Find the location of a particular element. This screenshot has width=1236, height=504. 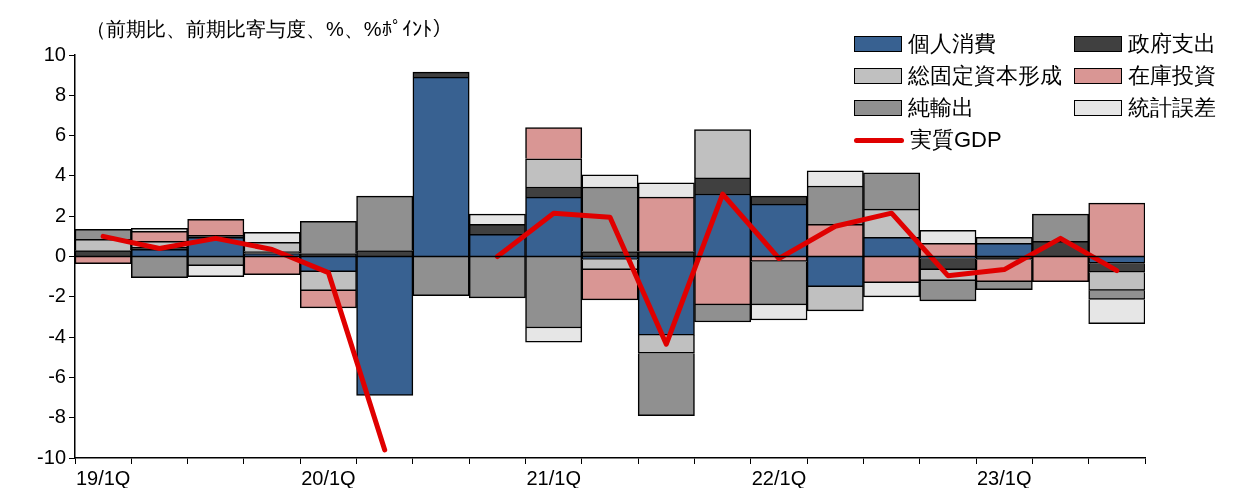

x-tick-label: 21/1Q is located at coordinates (553, 477).